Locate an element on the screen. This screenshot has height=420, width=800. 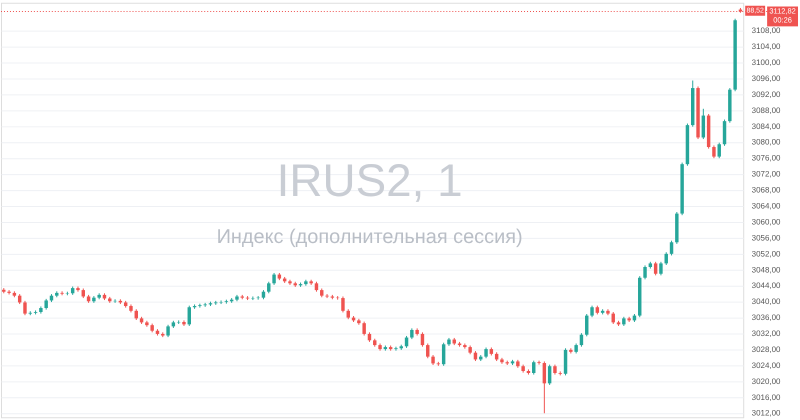
y-tick-label: 3020,00 is located at coordinates (767, 381).